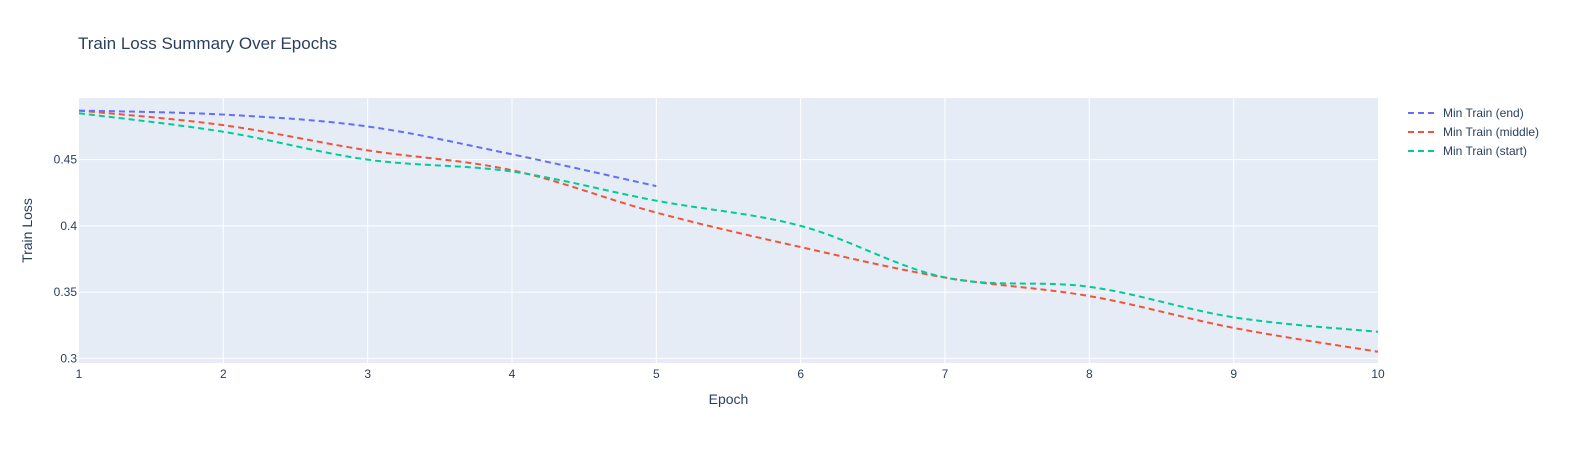 The height and width of the screenshot is (450, 1591). I want to click on legend-label: Min Train (start), so click(1485, 151).